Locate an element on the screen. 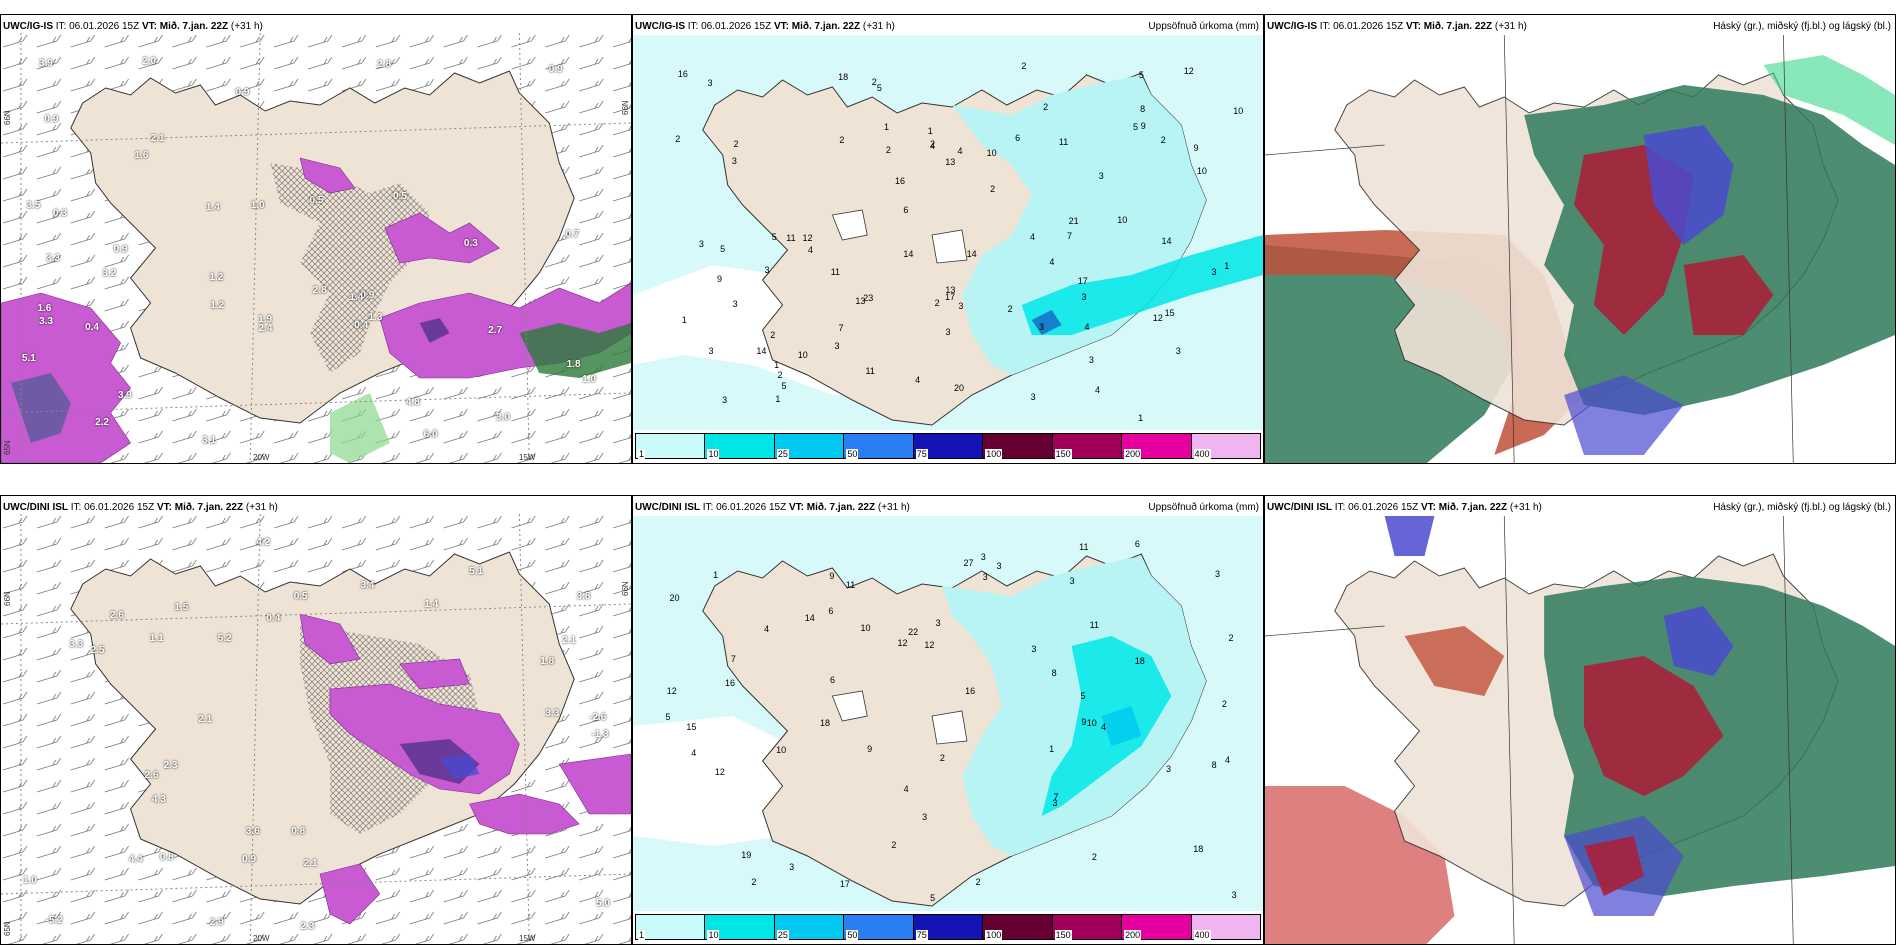  map-value: 3.6 is located at coordinates (252, 831).